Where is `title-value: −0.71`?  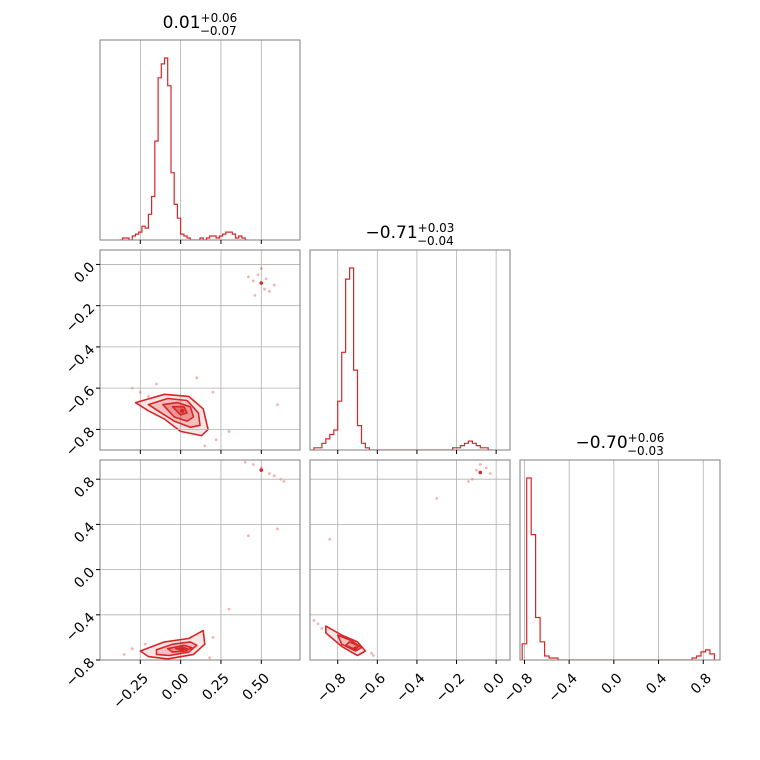
title-value: −0.71 is located at coordinates (392, 233).